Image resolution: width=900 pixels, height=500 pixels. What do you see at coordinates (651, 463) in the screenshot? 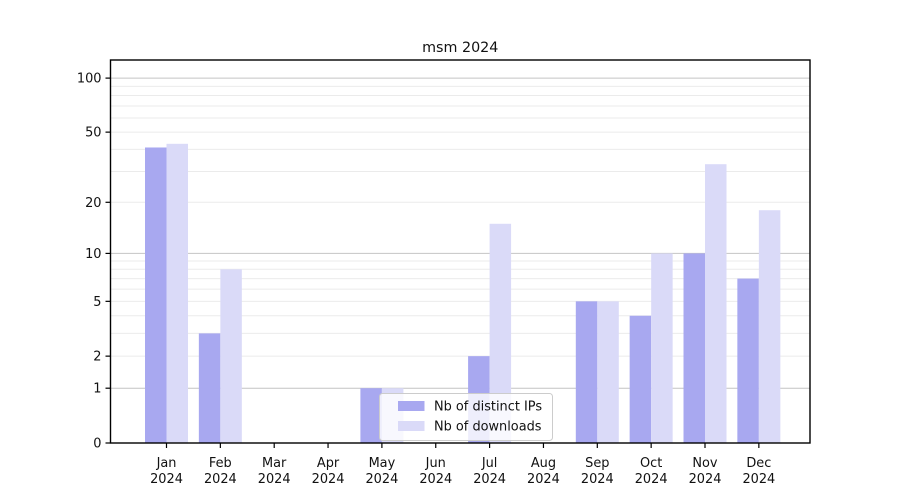
I see `month-label: Oct` at bounding box center [651, 463].